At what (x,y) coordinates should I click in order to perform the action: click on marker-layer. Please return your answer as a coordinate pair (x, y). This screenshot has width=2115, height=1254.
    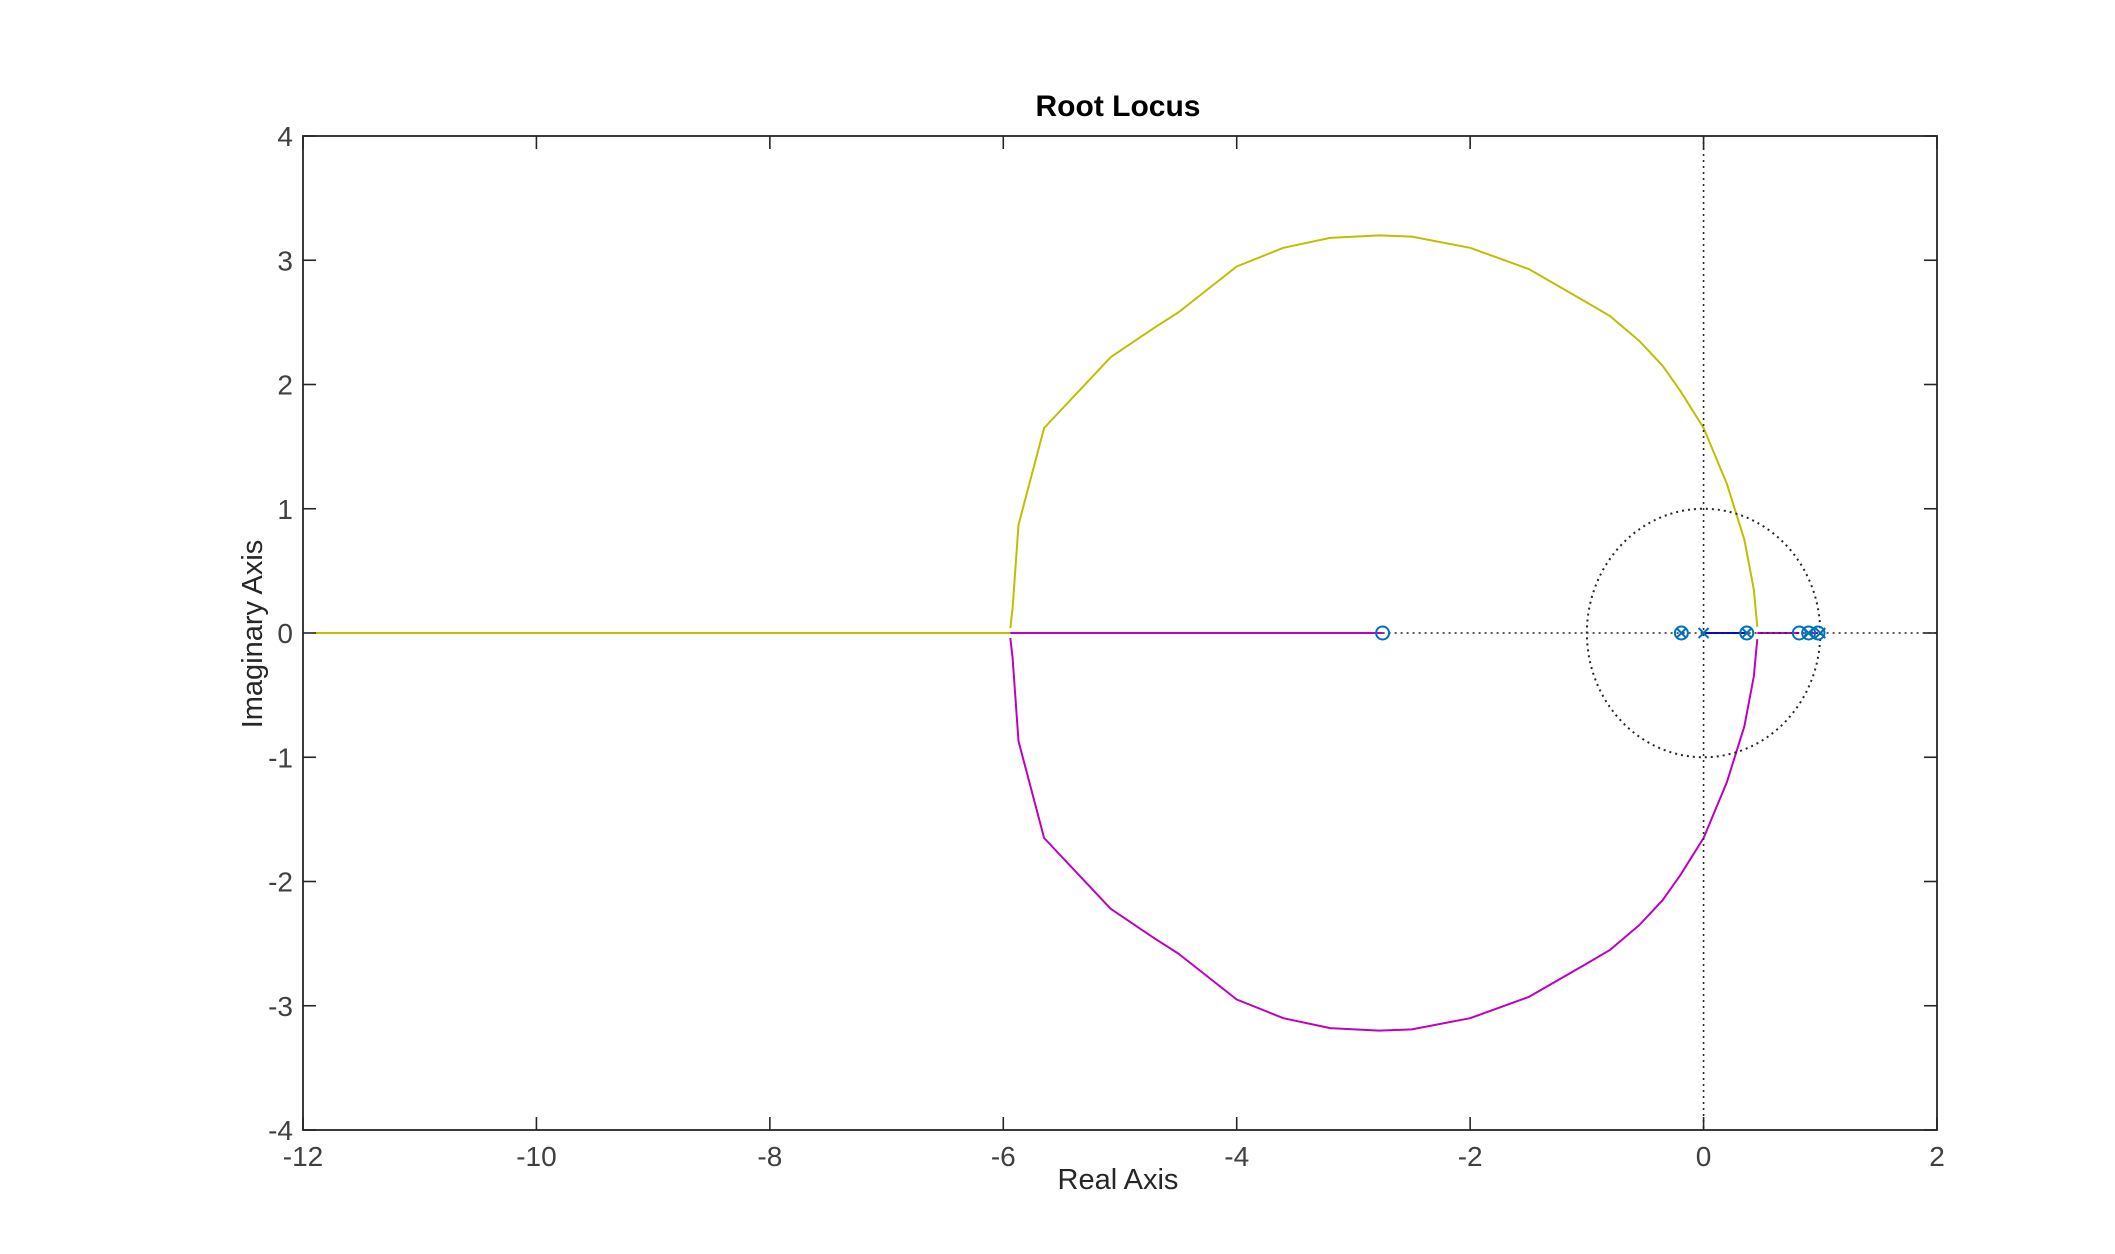
    Looking at the image, I should click on (1600, 633).